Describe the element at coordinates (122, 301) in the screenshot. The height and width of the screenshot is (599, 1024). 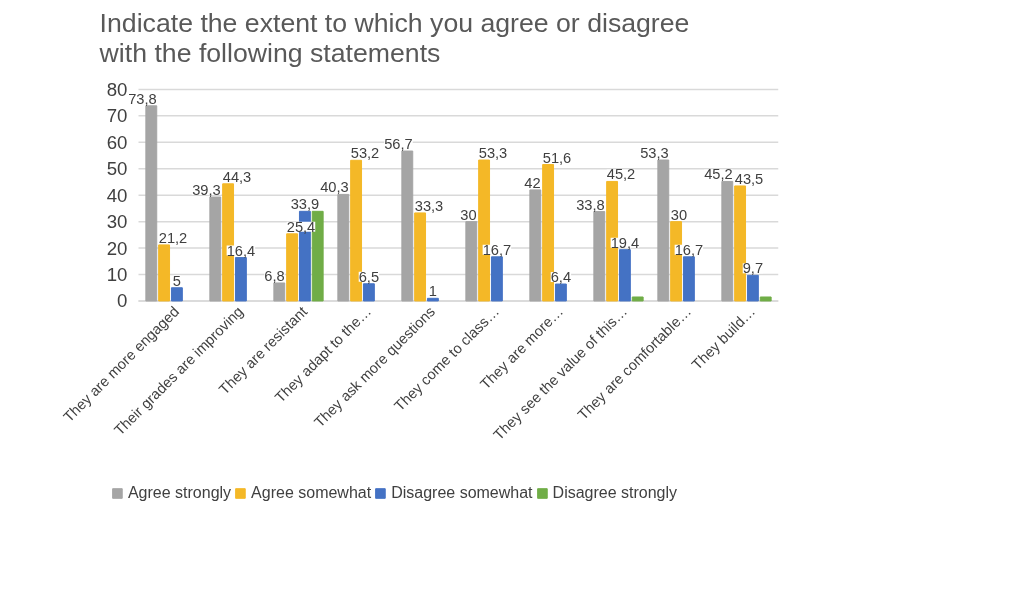
I see `y-tick-label: 0` at that location.